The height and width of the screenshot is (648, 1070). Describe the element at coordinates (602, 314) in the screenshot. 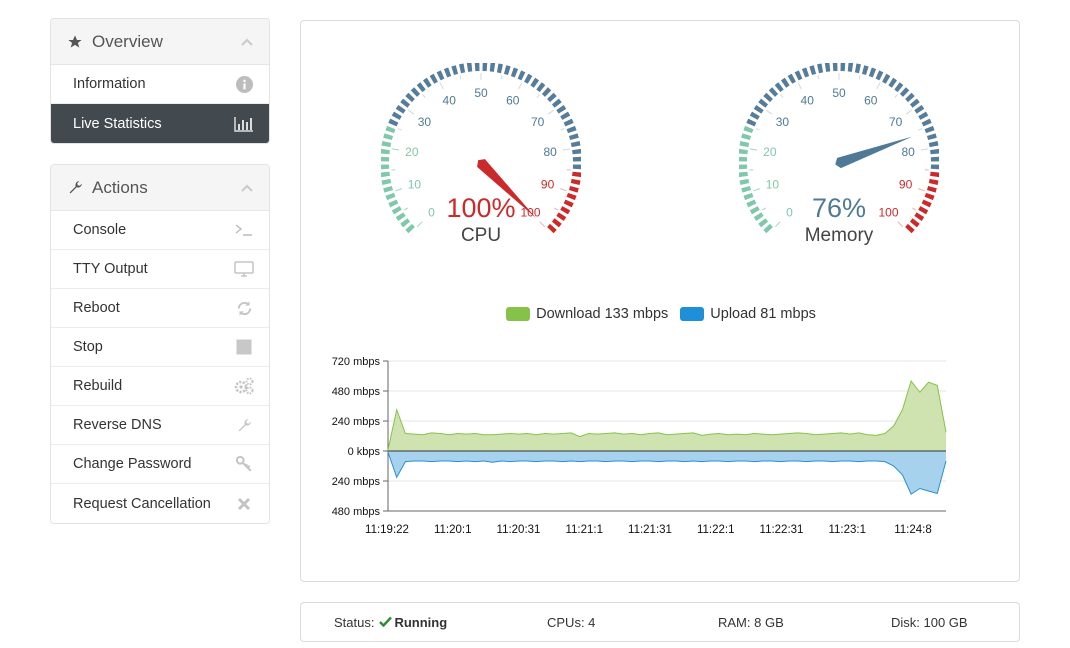

I see `legend-download-label: Download 133 mbps` at that location.